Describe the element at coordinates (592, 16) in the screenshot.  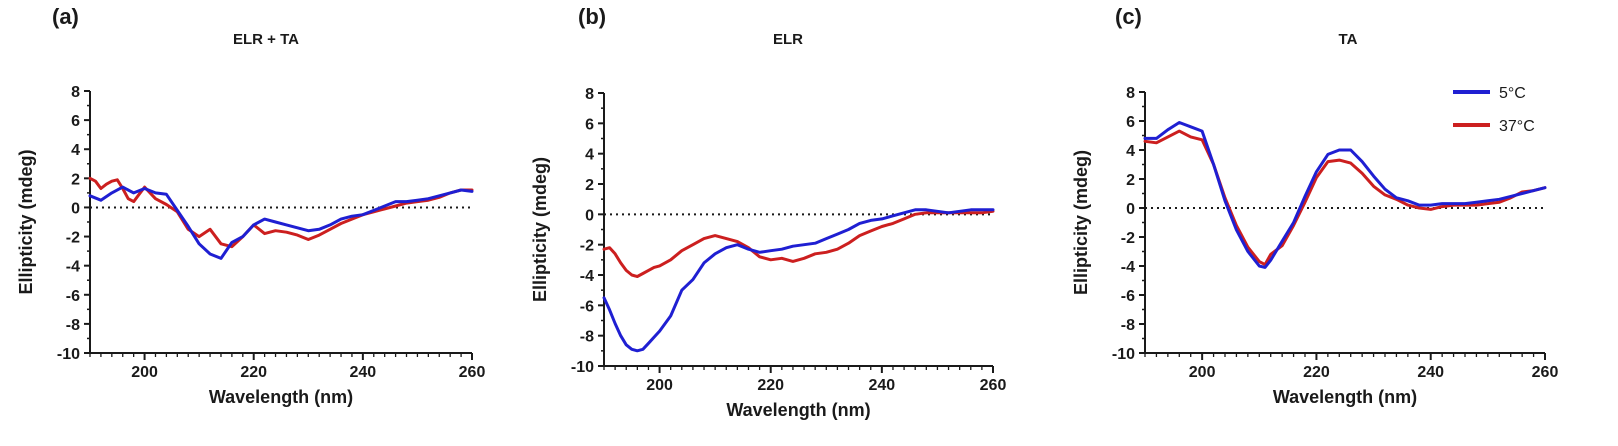
I see `panel-label: (b)` at that location.